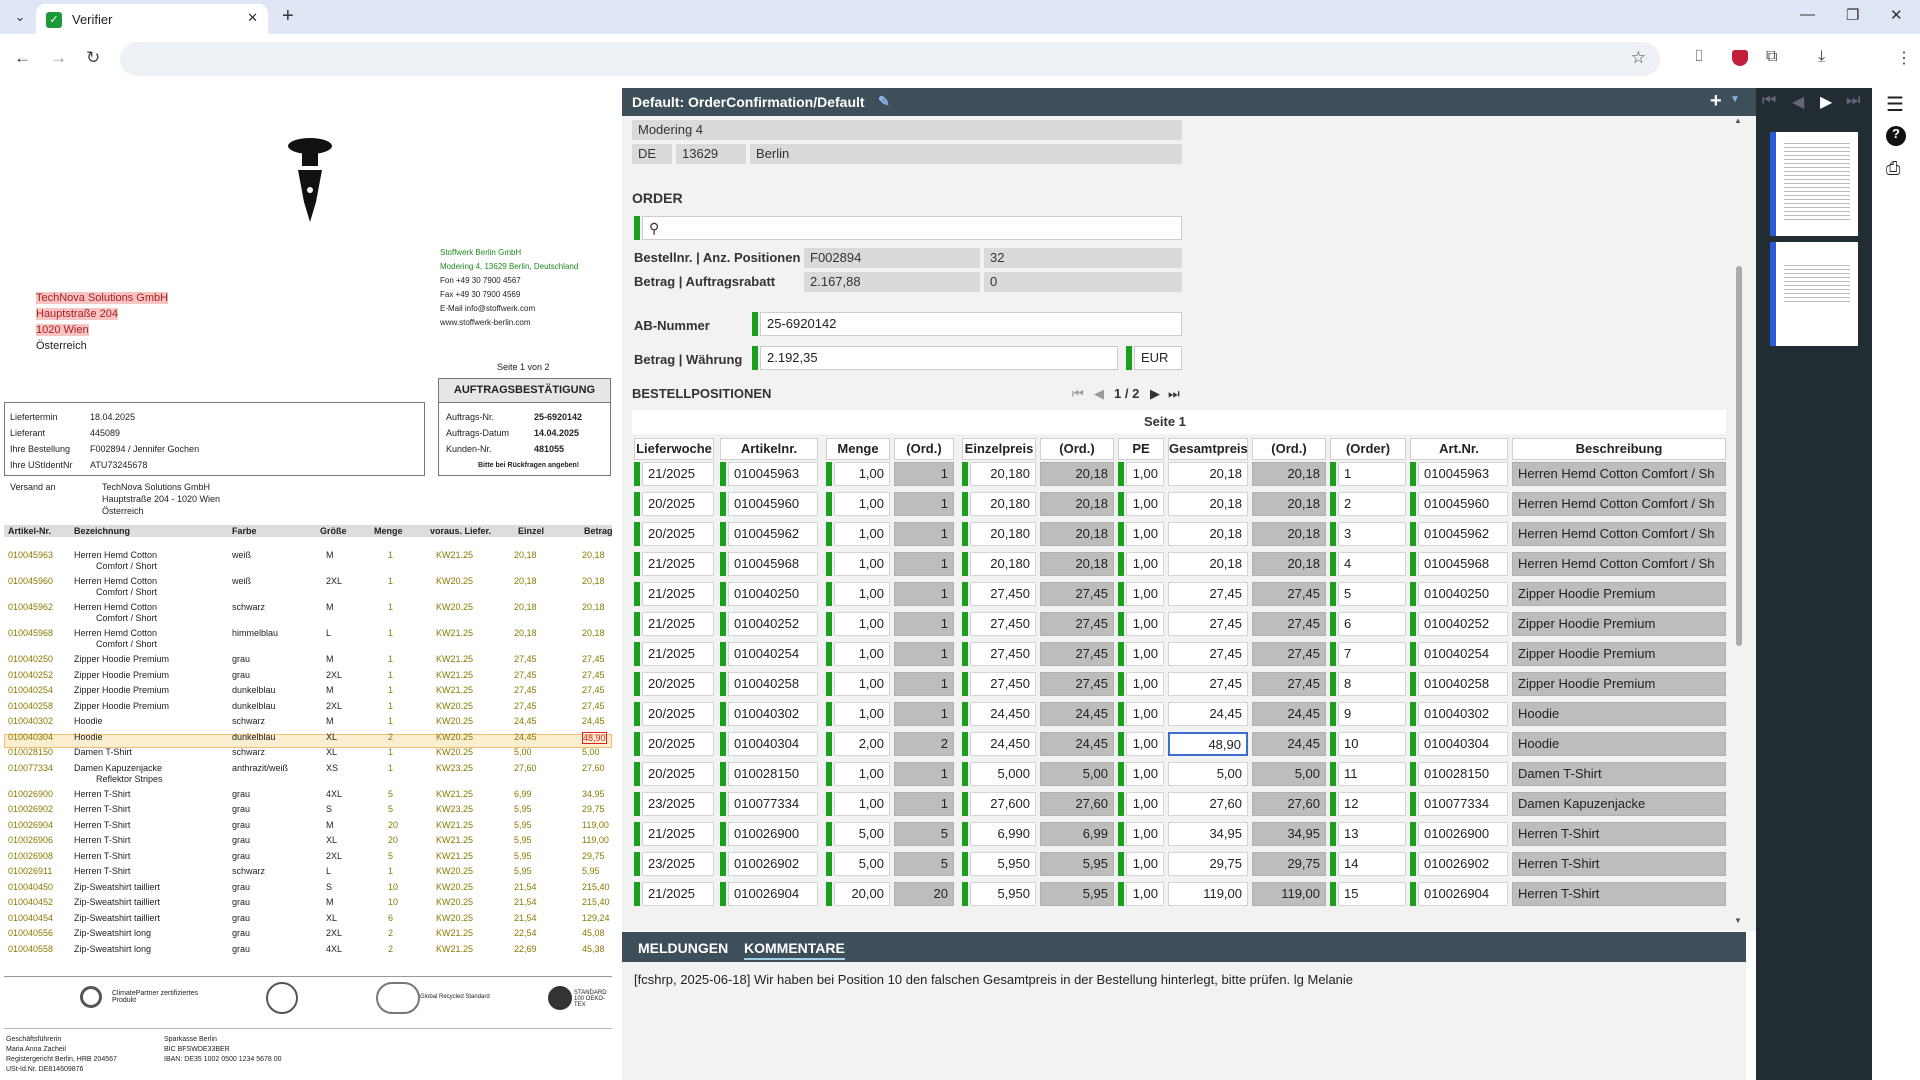 Image resolution: width=1920 pixels, height=1080 pixels. Describe the element at coordinates (652, 154) in the screenshot. I see `country-field: DE` at that location.